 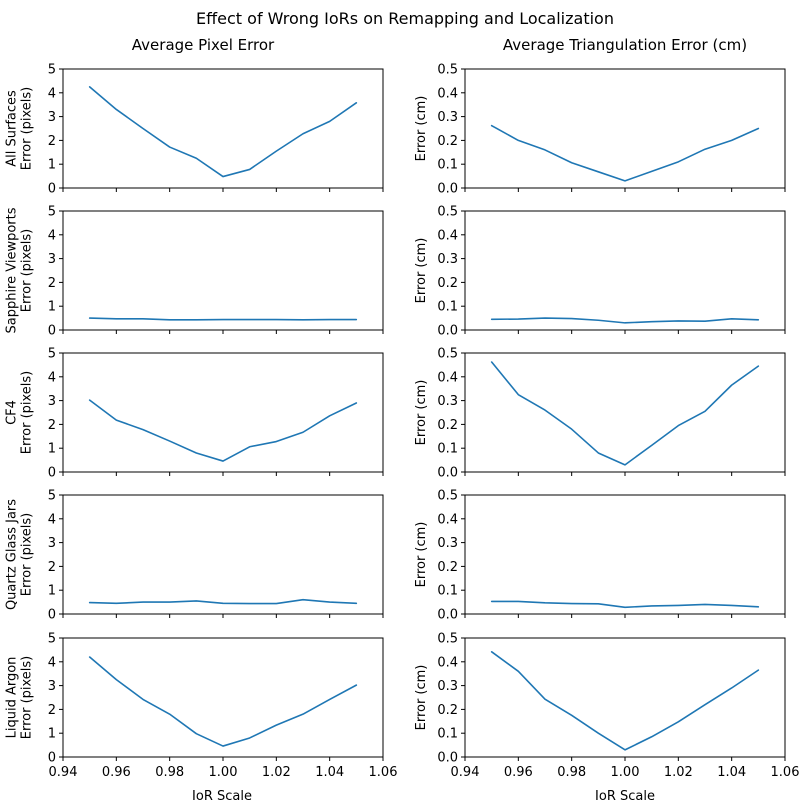 I want to click on panel-quartz-glass-jars-pixel-ytick-label-1: 1, so click(x=52, y=591).